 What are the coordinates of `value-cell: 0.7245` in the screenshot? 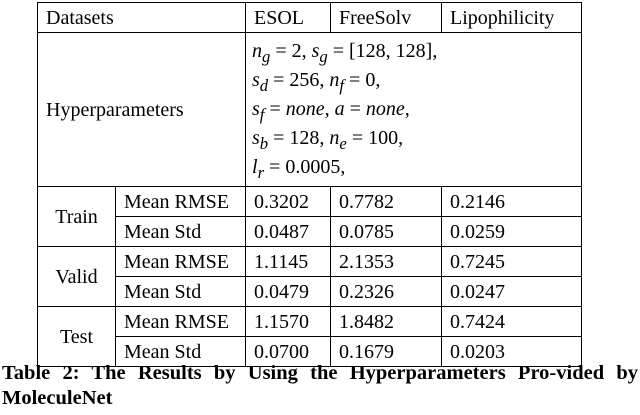 It's located at (511, 261).